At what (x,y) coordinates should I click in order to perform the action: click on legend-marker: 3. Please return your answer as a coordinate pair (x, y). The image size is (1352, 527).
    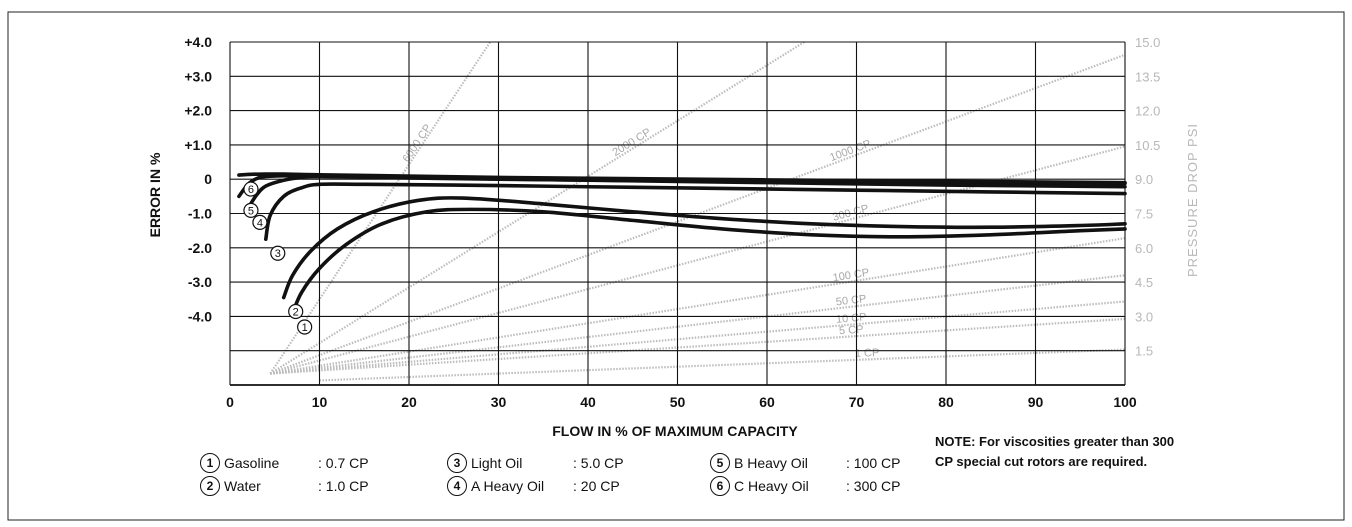
    Looking at the image, I should click on (457, 463).